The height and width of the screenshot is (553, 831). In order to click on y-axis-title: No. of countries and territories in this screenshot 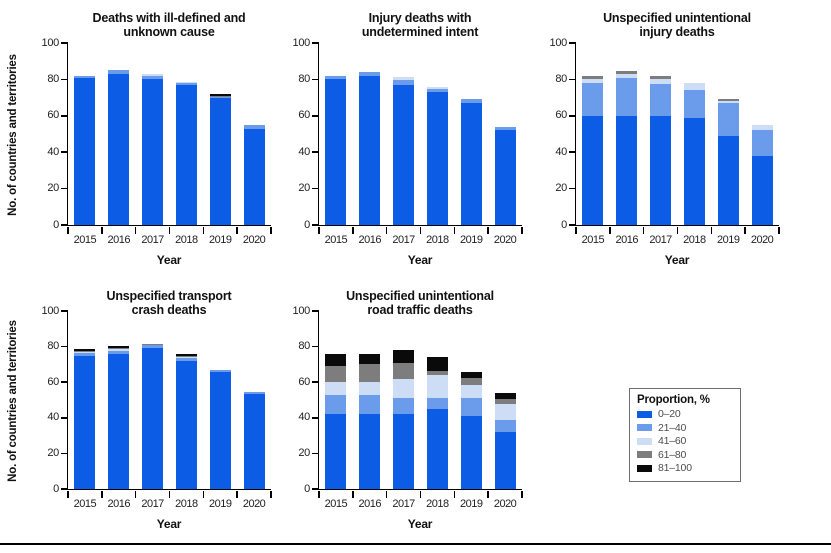, I will do `click(13, 134)`.